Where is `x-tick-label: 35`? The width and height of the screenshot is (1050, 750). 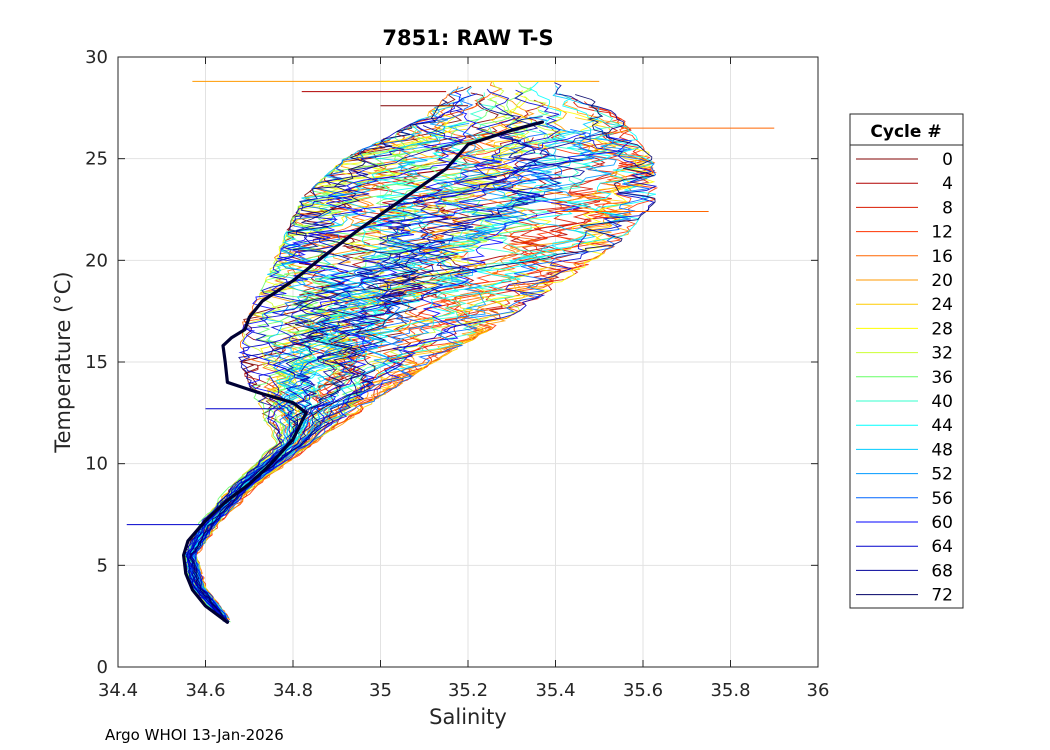
x-tick-label: 35 is located at coordinates (380, 690).